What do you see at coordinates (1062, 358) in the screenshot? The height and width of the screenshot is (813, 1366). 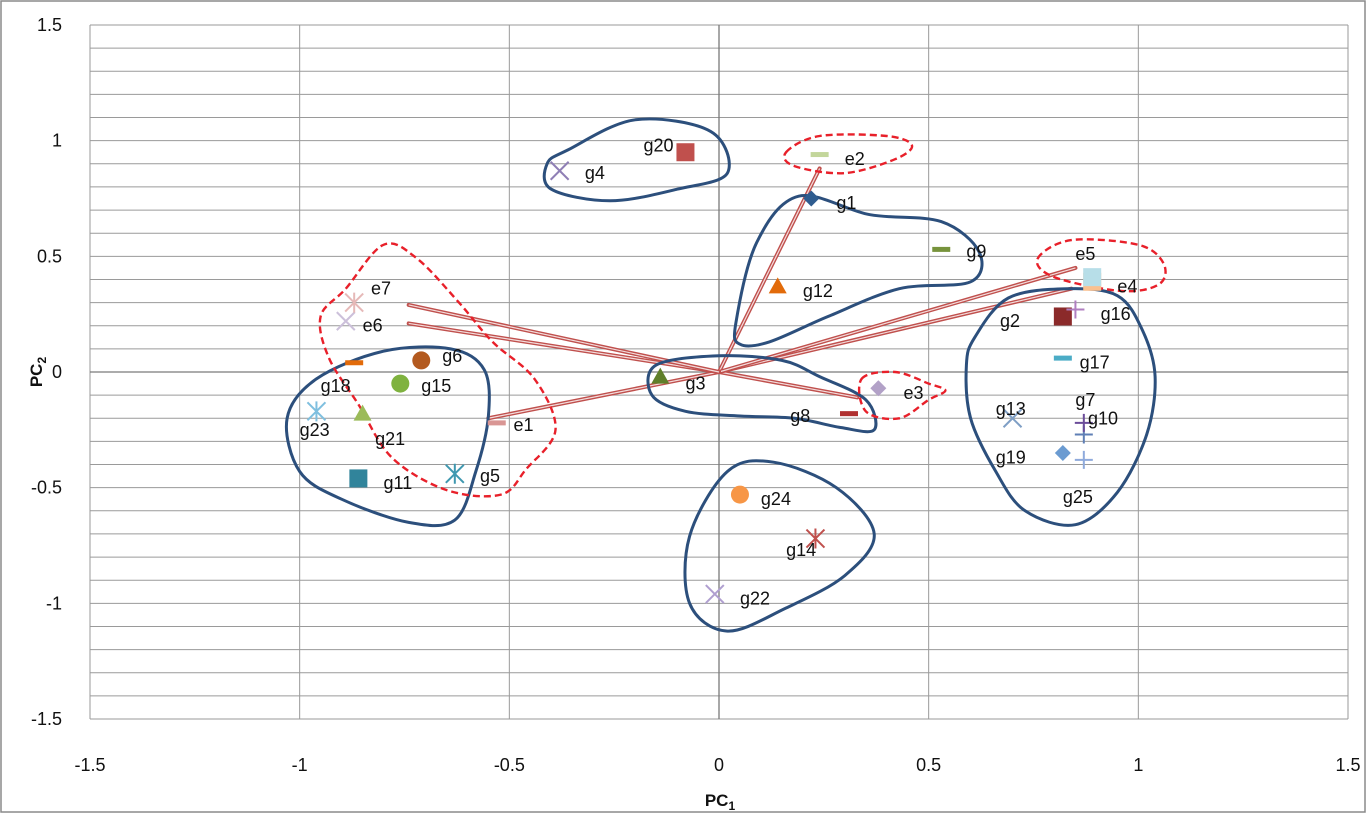 I see `marker-g17` at bounding box center [1062, 358].